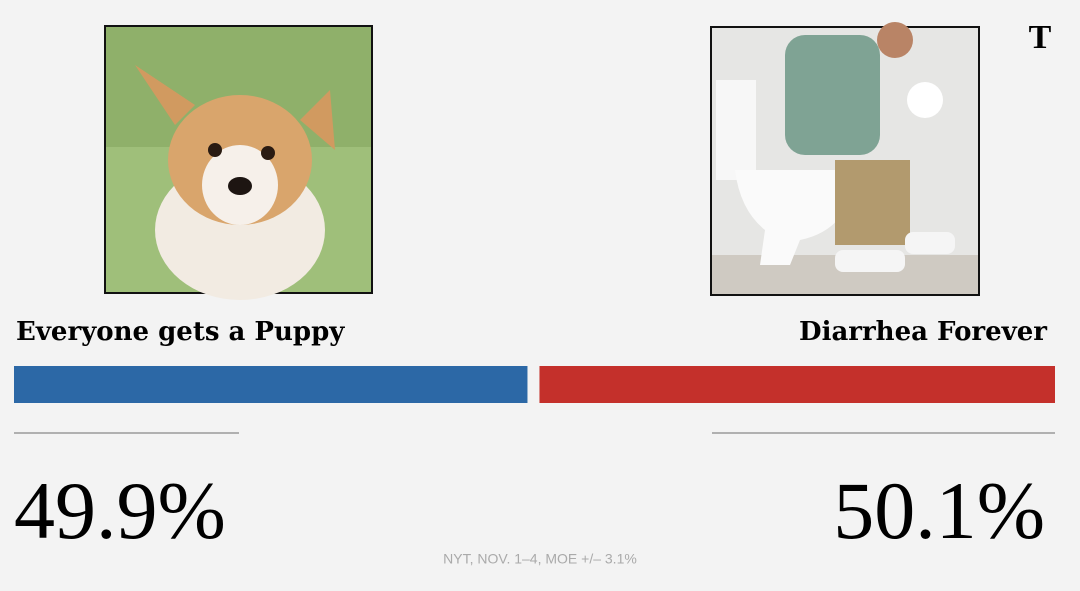  I want to click on value-label: 49.9%, so click(120, 510).